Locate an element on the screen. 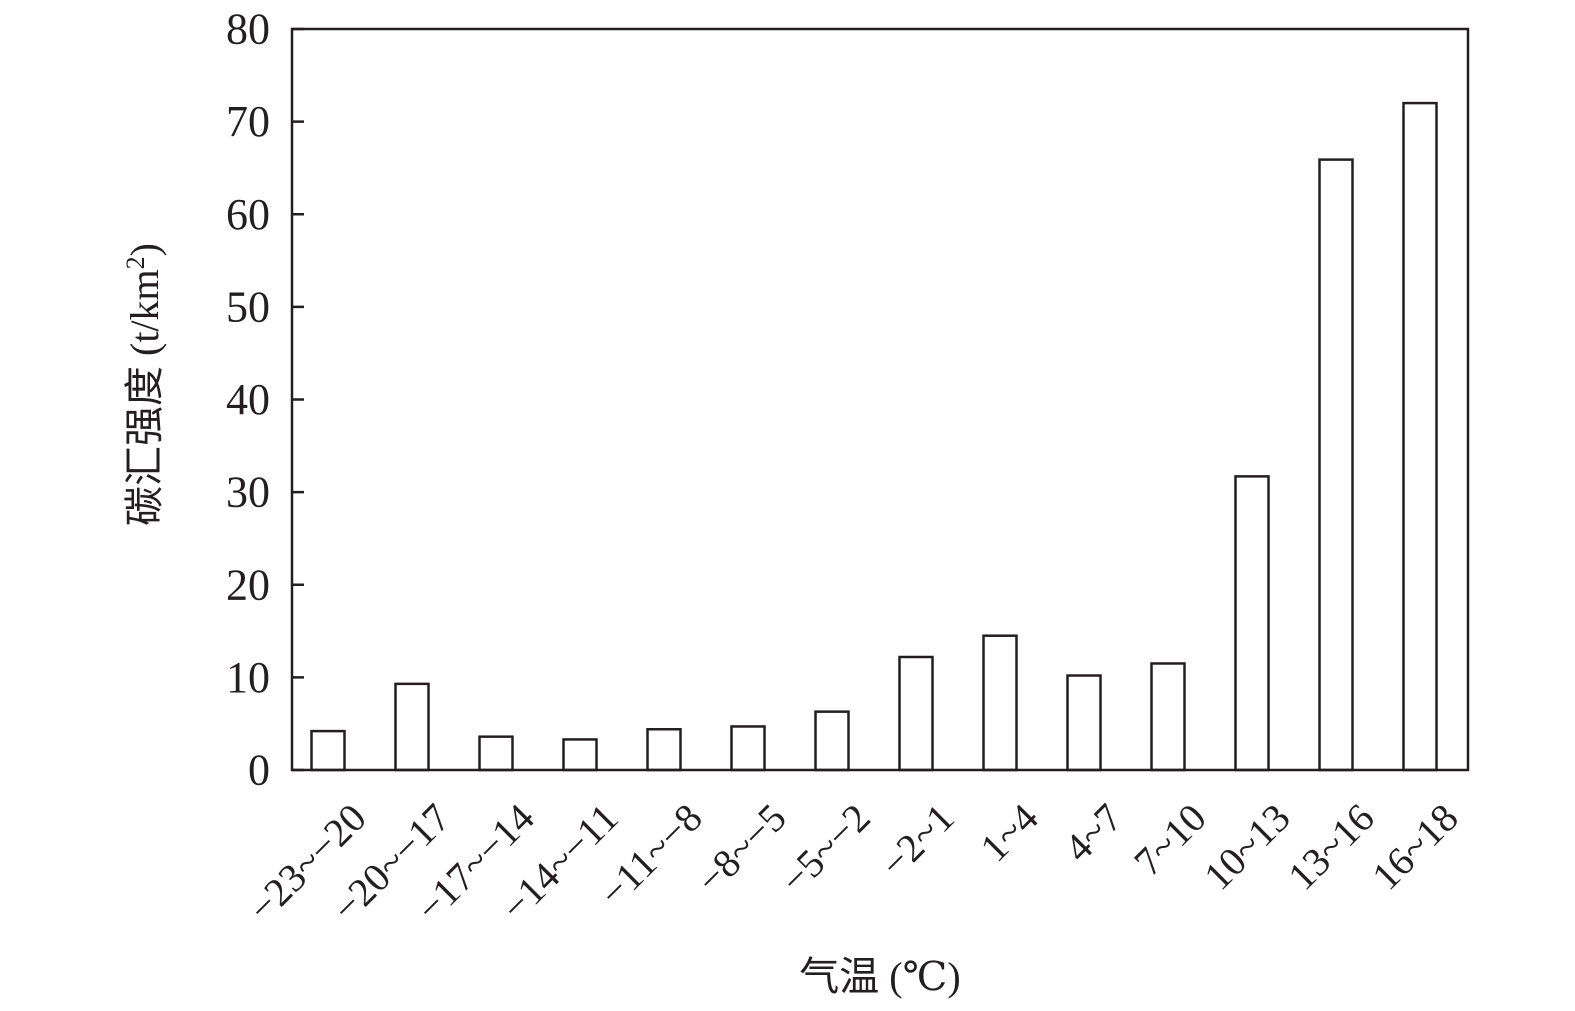 This screenshot has height=1011, width=1575. x-tick-label: −8~−5 is located at coordinates (740, 848).